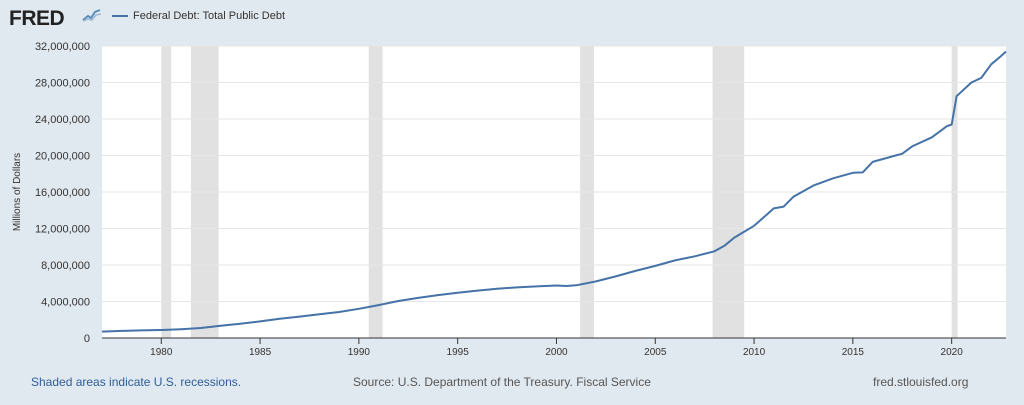 The width and height of the screenshot is (1024, 405). What do you see at coordinates (161, 352) in the screenshot?
I see `x-tick-label: 1980` at bounding box center [161, 352].